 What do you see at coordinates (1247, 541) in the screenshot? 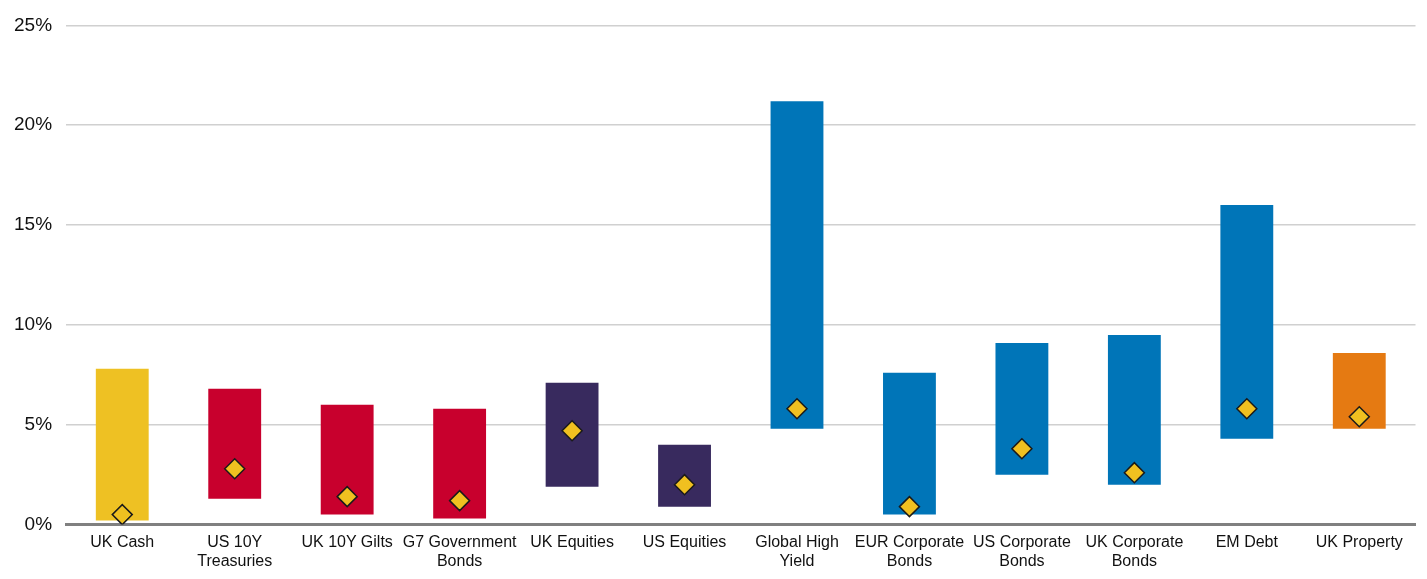
I see `x-tick-label: EM Debt` at bounding box center [1247, 541].